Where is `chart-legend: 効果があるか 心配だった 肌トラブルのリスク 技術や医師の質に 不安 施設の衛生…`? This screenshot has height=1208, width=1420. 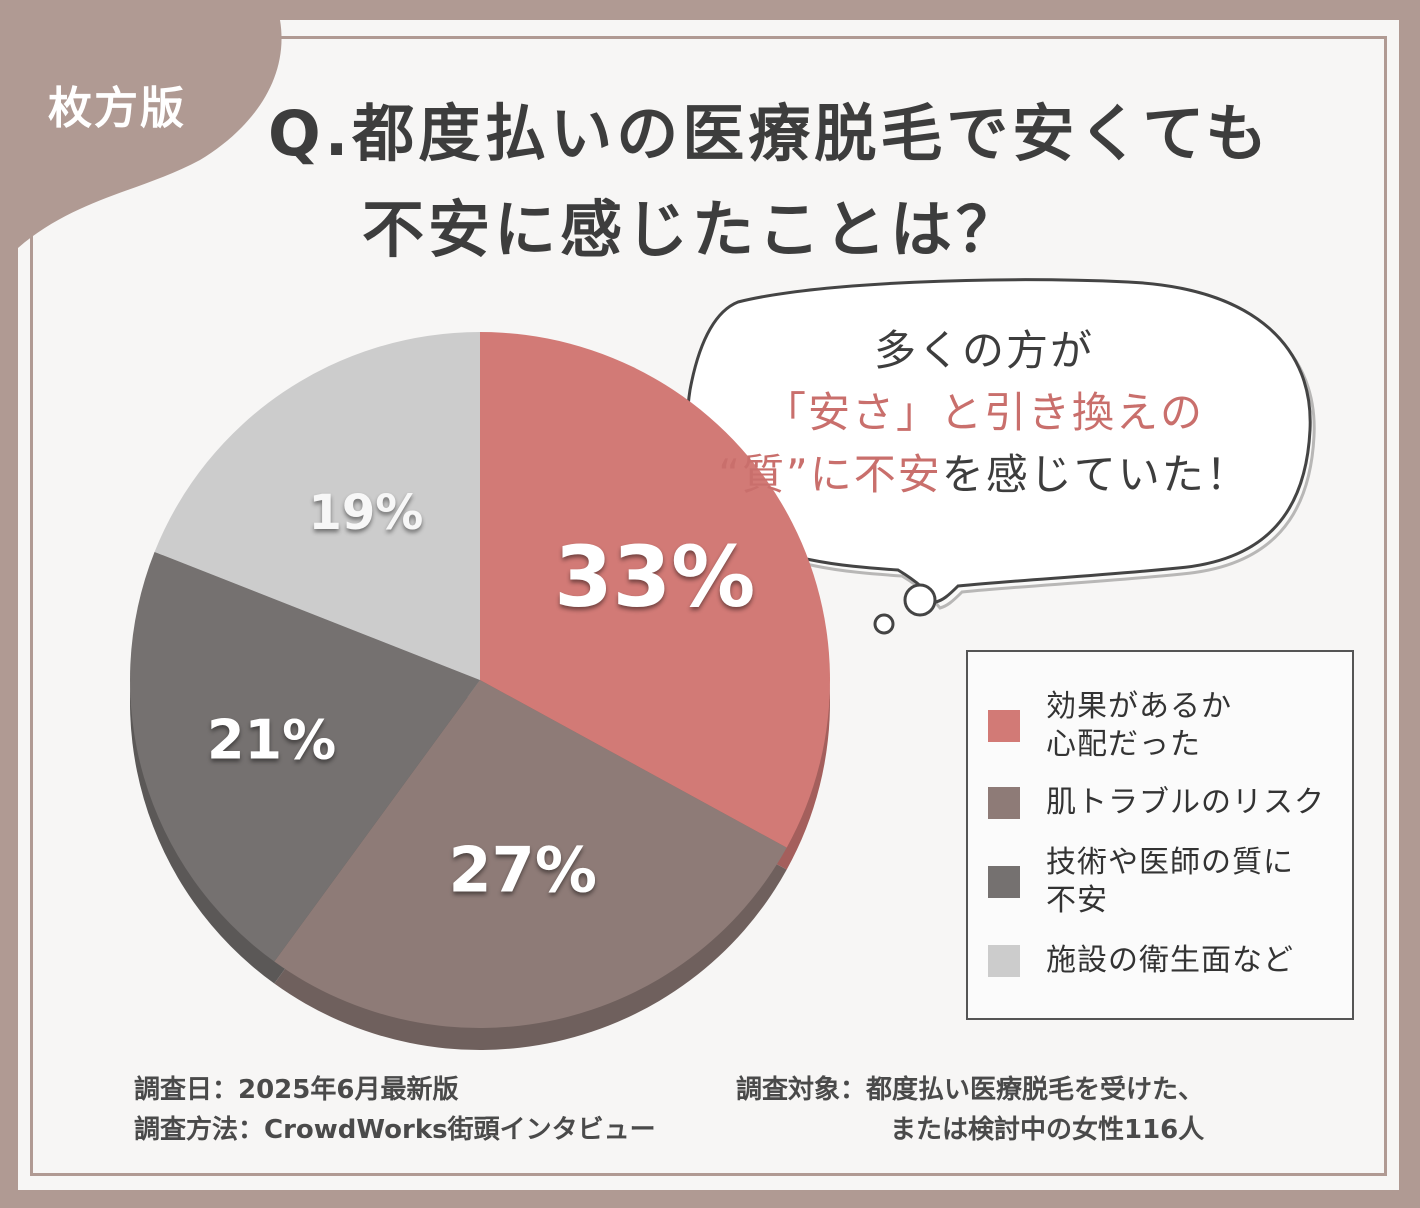
chart-legend: 効果があるか 心配だった 肌トラブルのリスク 技術や医師の質に 不安 施設の衛生… is located at coordinates (1160, 835).